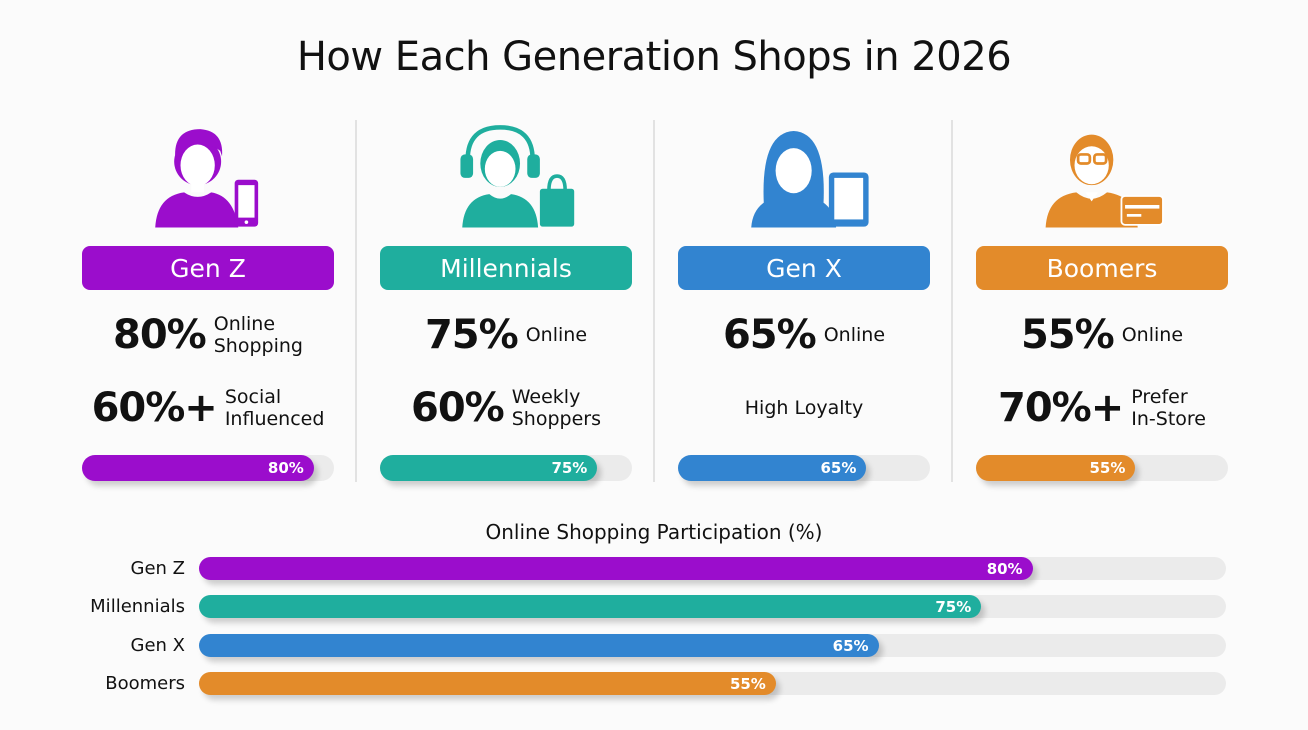  What do you see at coordinates (489, 468) in the screenshot?
I see `progress-fill: 75%` at bounding box center [489, 468].